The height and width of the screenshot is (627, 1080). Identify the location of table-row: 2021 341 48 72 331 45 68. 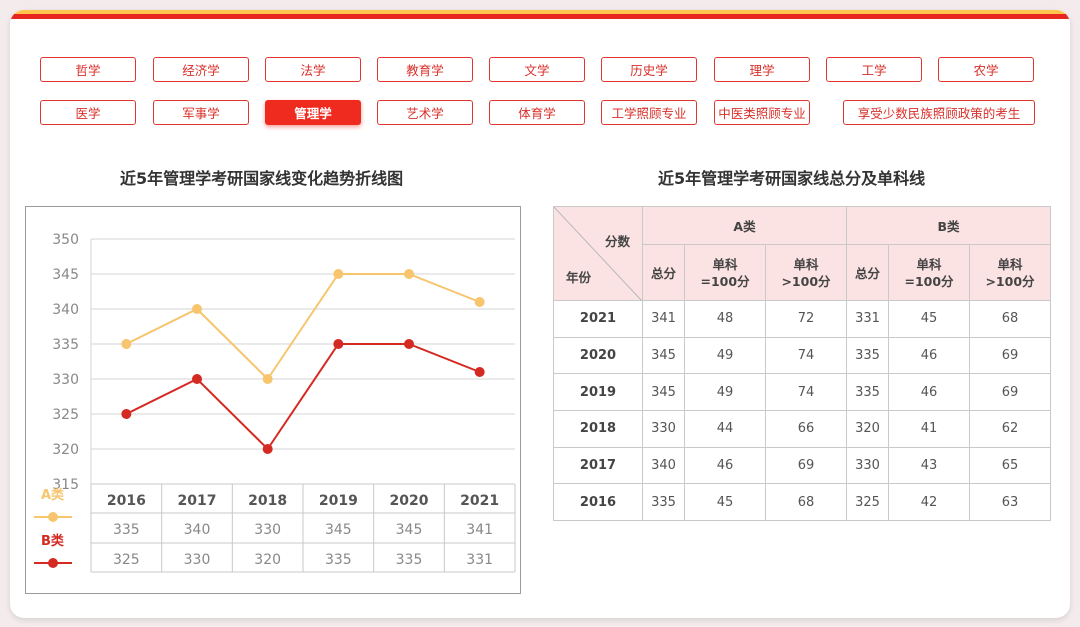
(802, 319).